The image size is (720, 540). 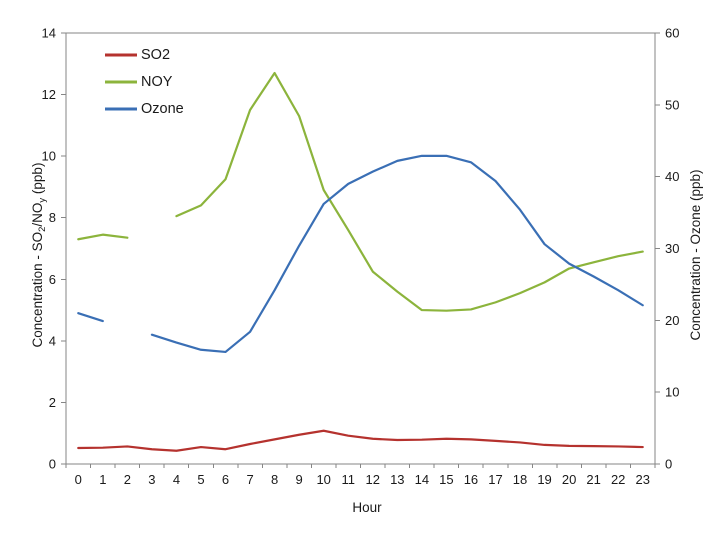 What do you see at coordinates (52, 340) in the screenshot?
I see `y-tick-label: 4` at bounding box center [52, 340].